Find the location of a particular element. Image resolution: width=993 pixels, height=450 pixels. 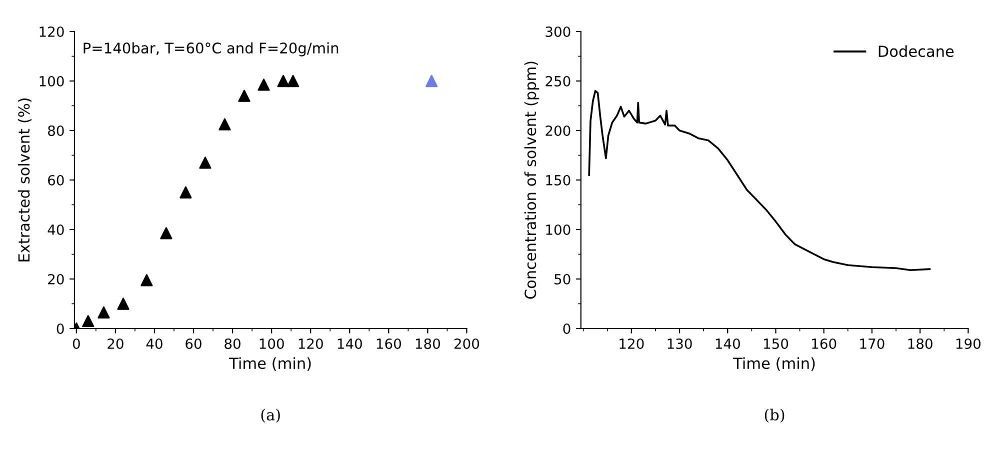

y-tick-label: 120 is located at coordinates (52, 31).